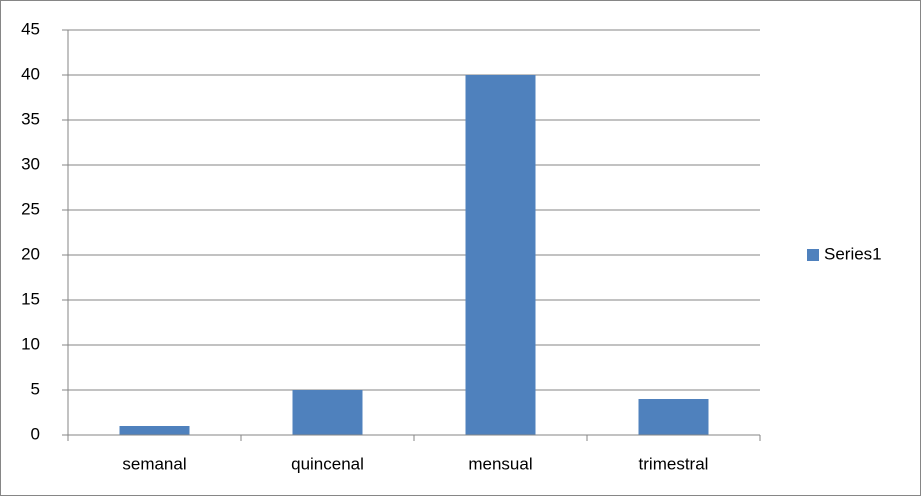 The image size is (921, 496). Describe the element at coordinates (813, 255) in the screenshot. I see `legend-swatch` at that location.